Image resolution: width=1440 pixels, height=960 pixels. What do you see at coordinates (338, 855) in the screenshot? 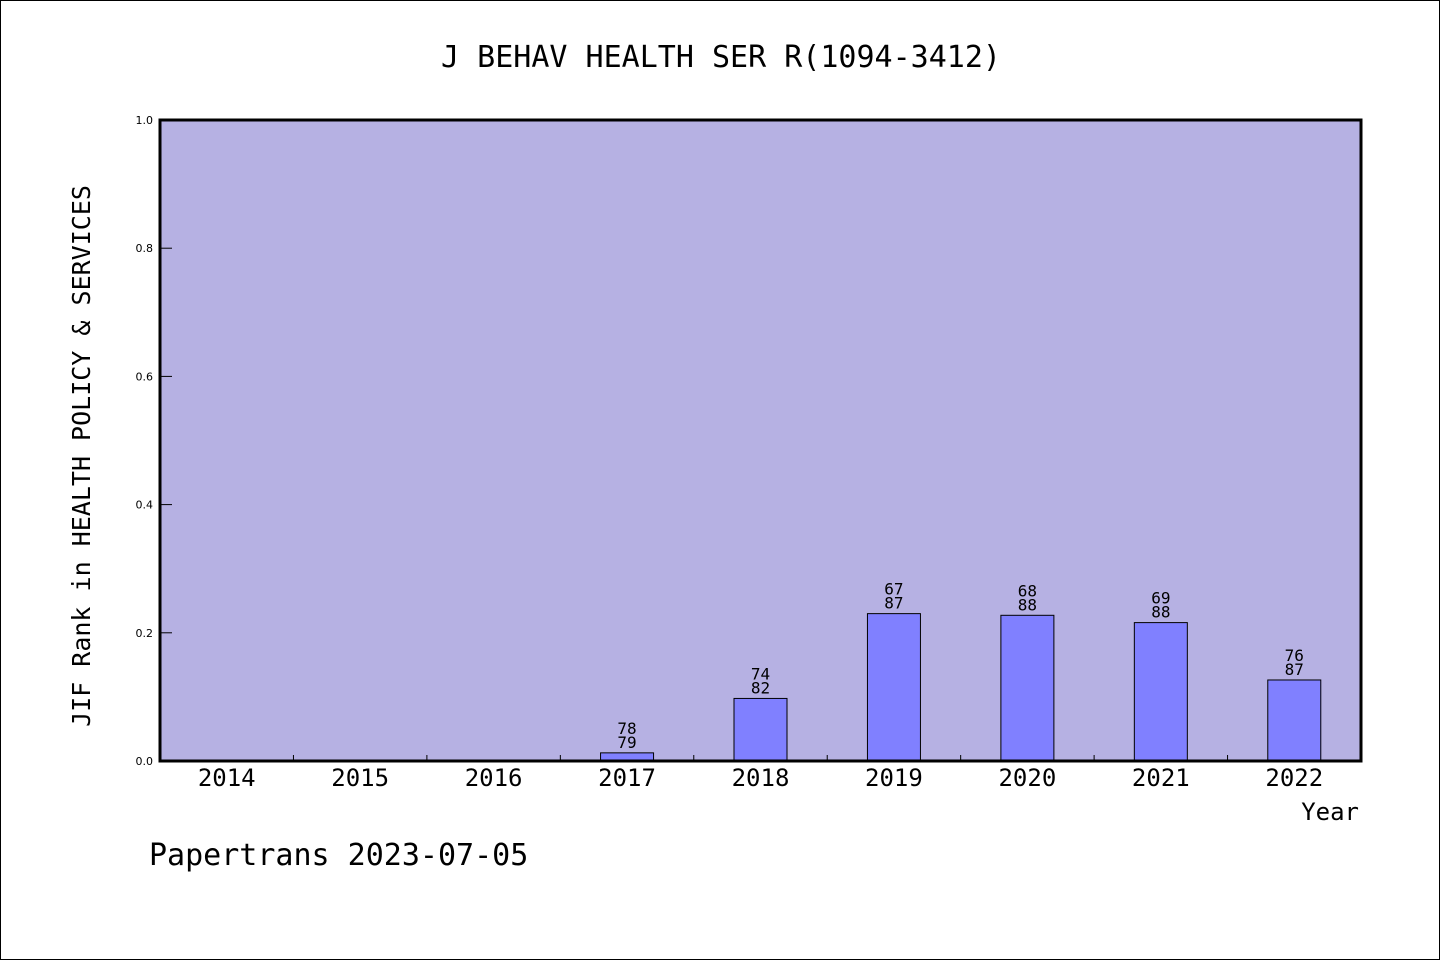
I see `footer-text: Papertrans 2023-07-05` at bounding box center [338, 855].